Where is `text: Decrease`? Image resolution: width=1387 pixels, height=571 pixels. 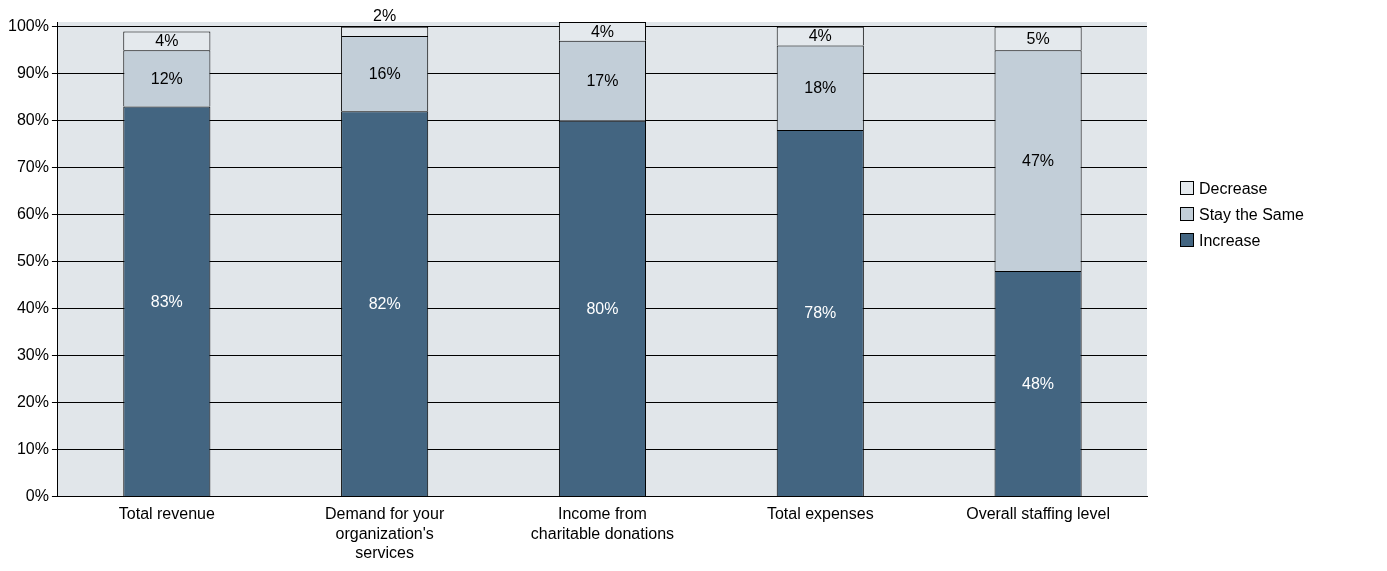 text: Decrease is located at coordinates (1233, 188).